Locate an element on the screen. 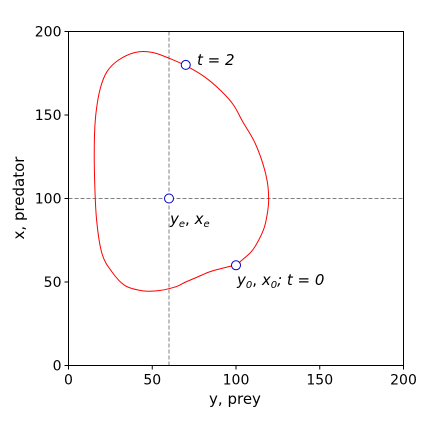  annotation-initial: y0, x0; t = 0 is located at coordinates (280, 281).